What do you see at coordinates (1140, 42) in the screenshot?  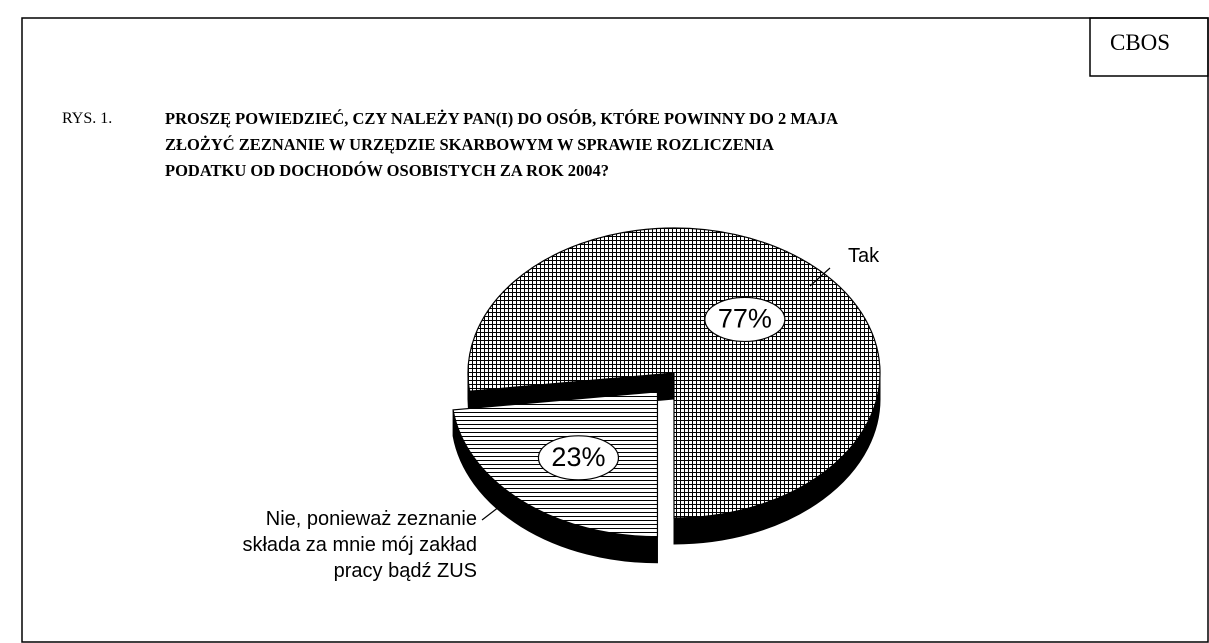 I see `source: CBOS` at bounding box center [1140, 42].